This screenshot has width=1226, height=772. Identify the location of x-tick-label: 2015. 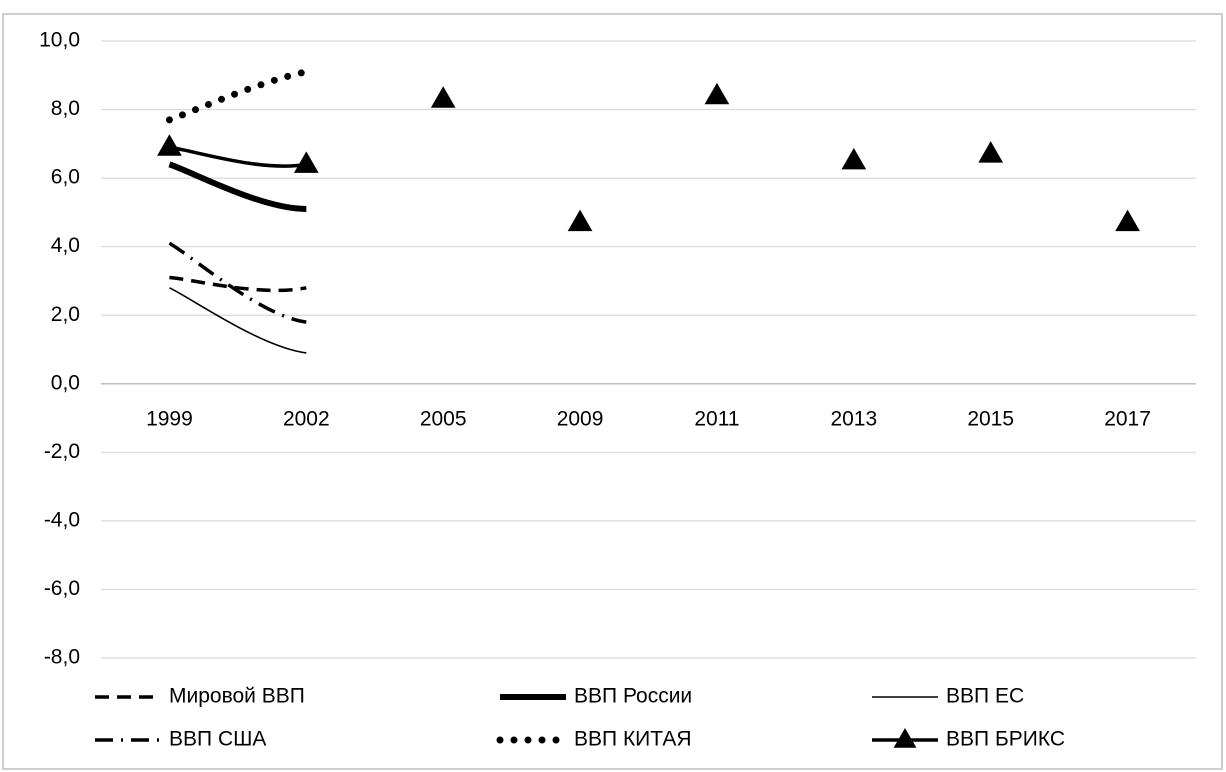
(990, 418).